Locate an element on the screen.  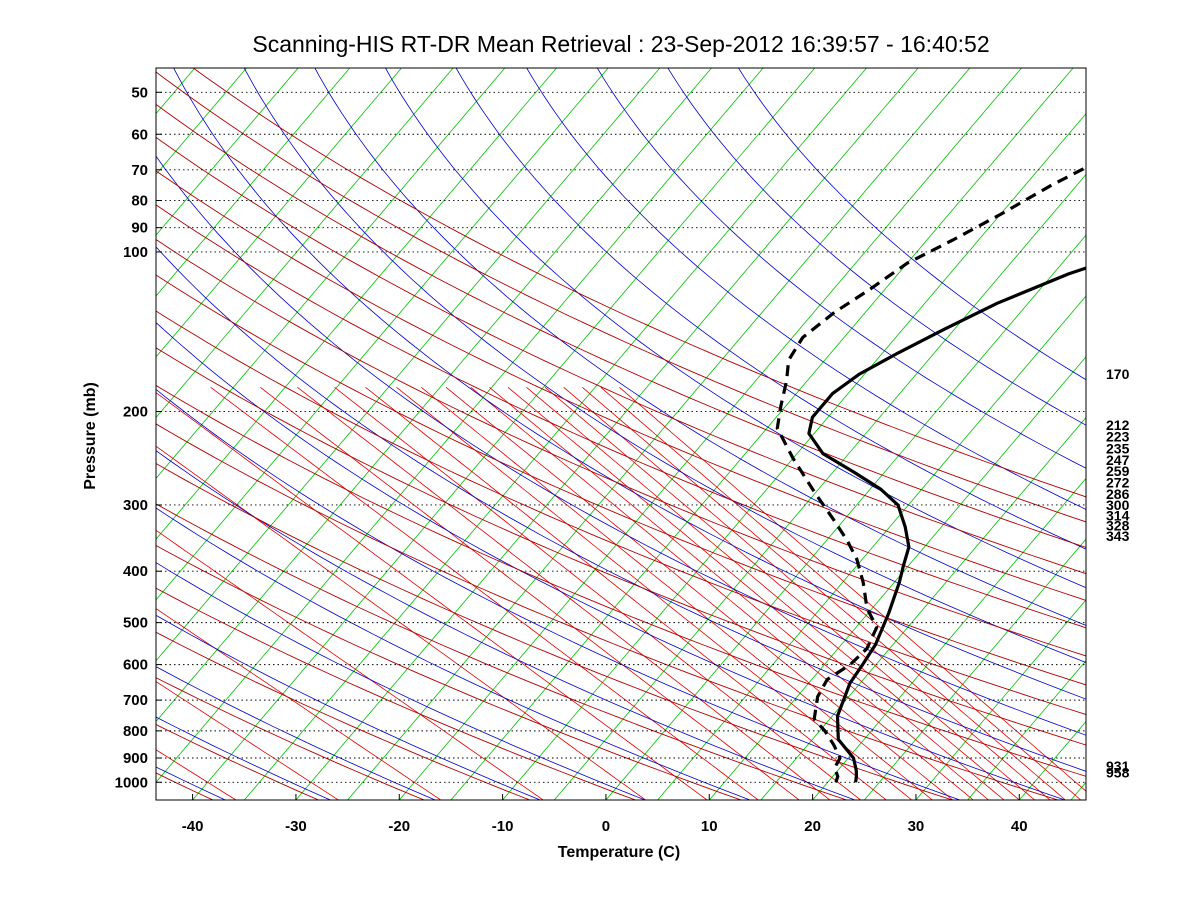
y-tick-label: 50 is located at coordinates (139, 92).